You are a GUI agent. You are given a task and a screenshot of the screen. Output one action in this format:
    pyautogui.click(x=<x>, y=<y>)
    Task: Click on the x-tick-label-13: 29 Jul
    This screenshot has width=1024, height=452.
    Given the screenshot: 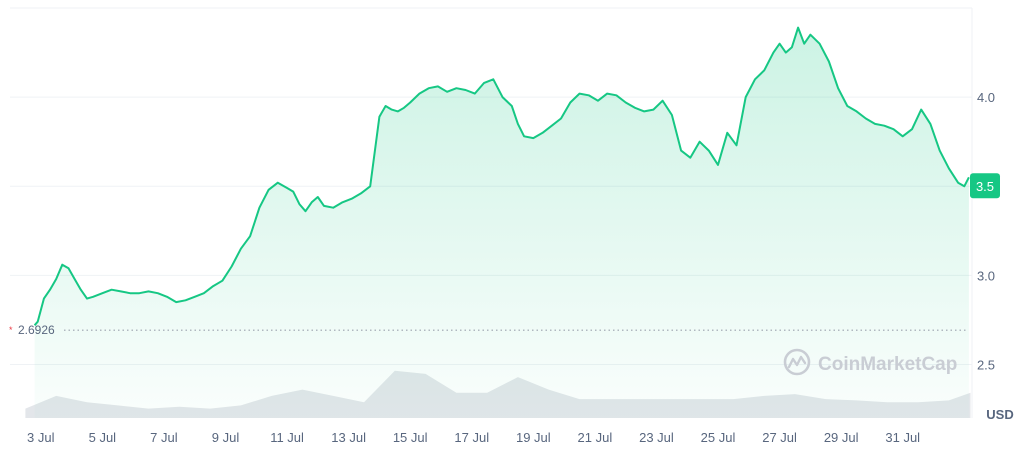 What is the action you would take?
    pyautogui.click(x=841, y=437)
    